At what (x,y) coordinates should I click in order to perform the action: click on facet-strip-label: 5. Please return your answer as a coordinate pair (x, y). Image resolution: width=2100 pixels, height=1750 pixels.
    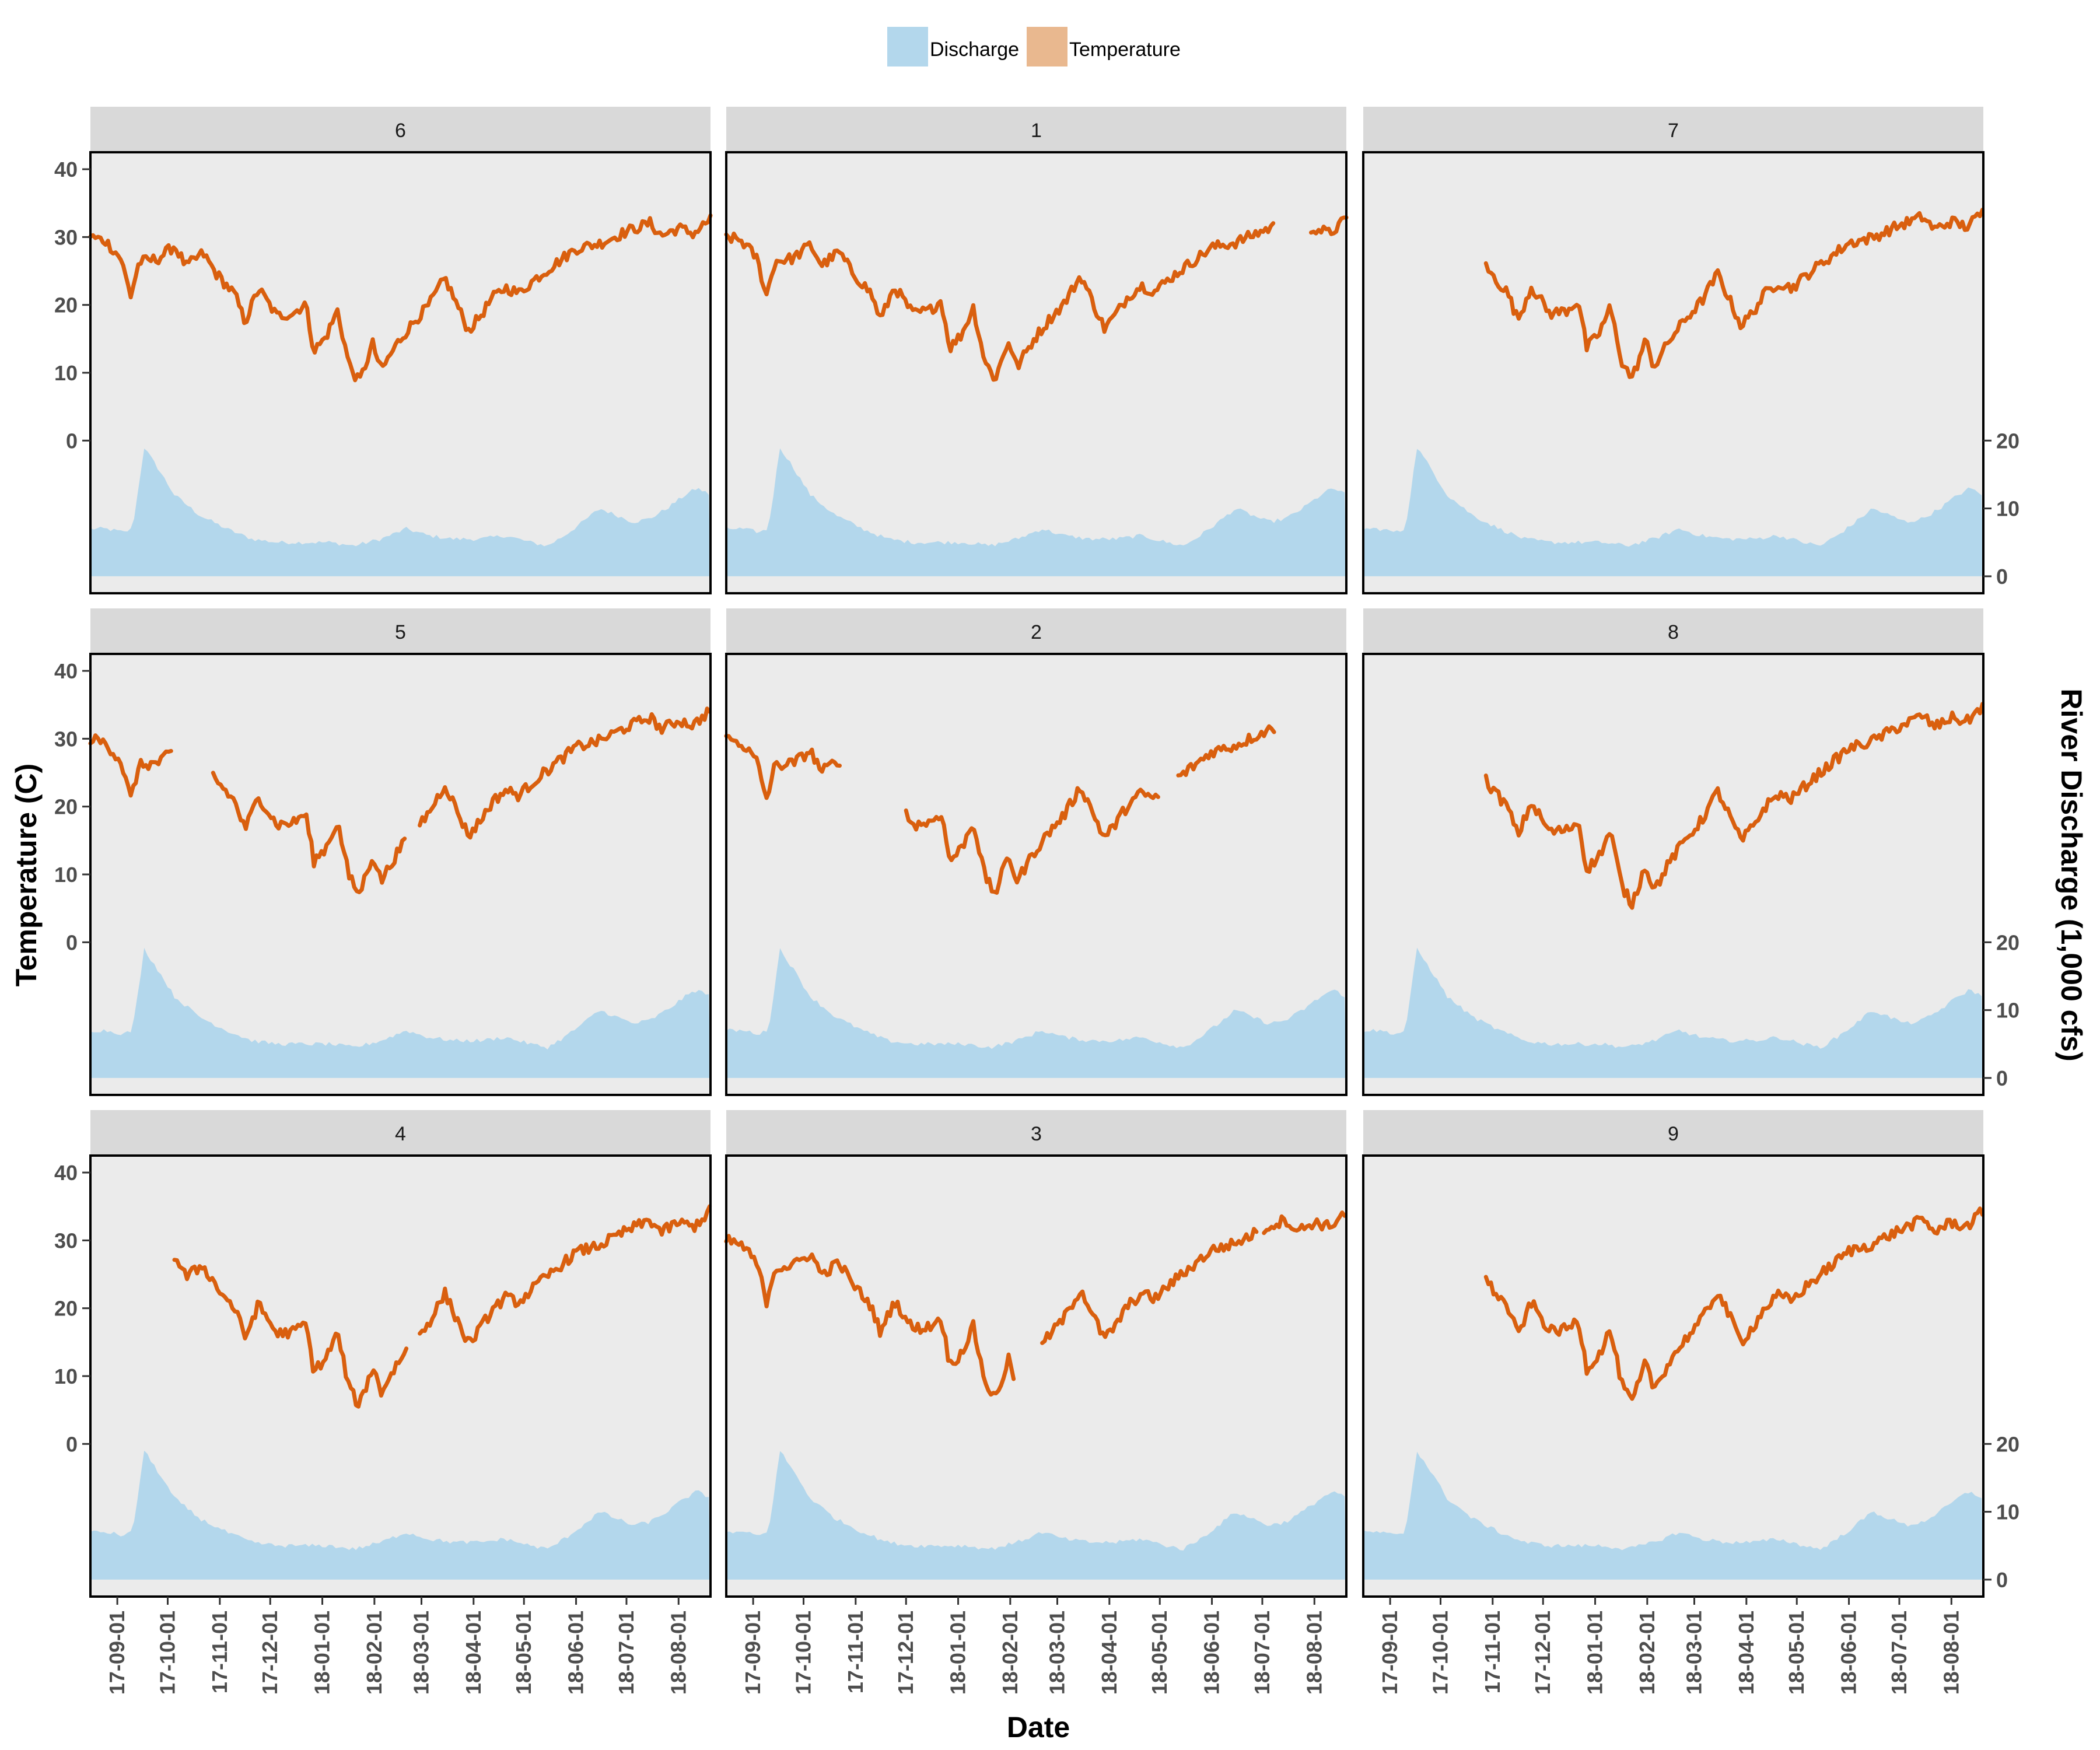
    Looking at the image, I should click on (400, 632).